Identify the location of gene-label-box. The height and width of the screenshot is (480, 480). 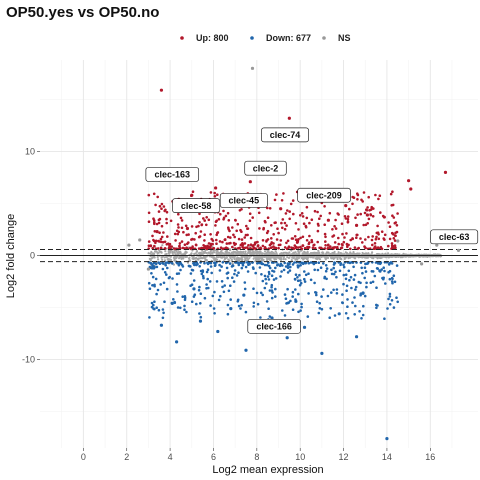
(265, 168).